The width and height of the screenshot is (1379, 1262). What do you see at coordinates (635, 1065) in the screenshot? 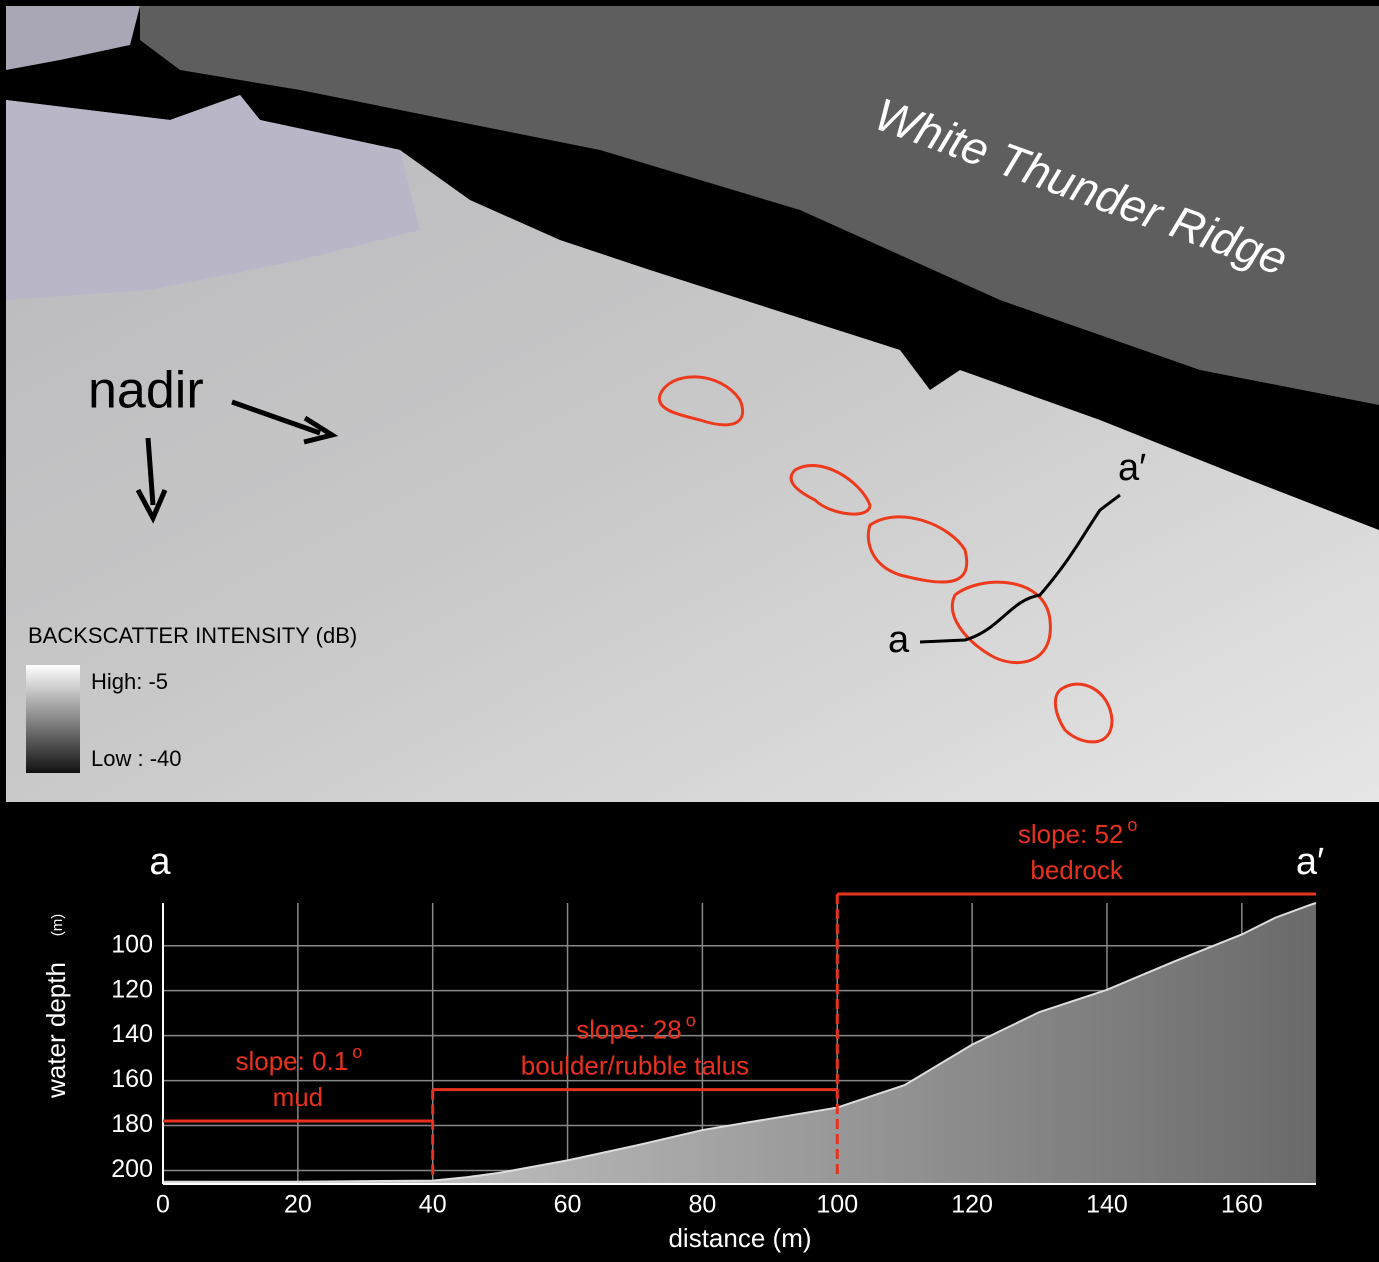
I see `zone-material: boulder/rubble talus` at bounding box center [635, 1065].